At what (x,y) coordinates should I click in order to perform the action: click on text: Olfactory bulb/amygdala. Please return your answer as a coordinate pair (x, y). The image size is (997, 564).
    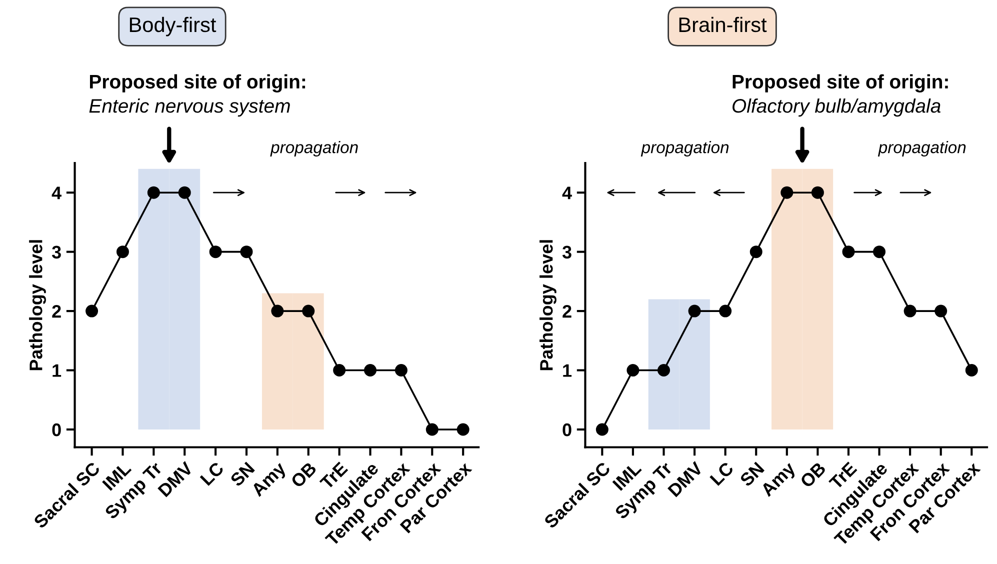
    Looking at the image, I should click on (836, 107).